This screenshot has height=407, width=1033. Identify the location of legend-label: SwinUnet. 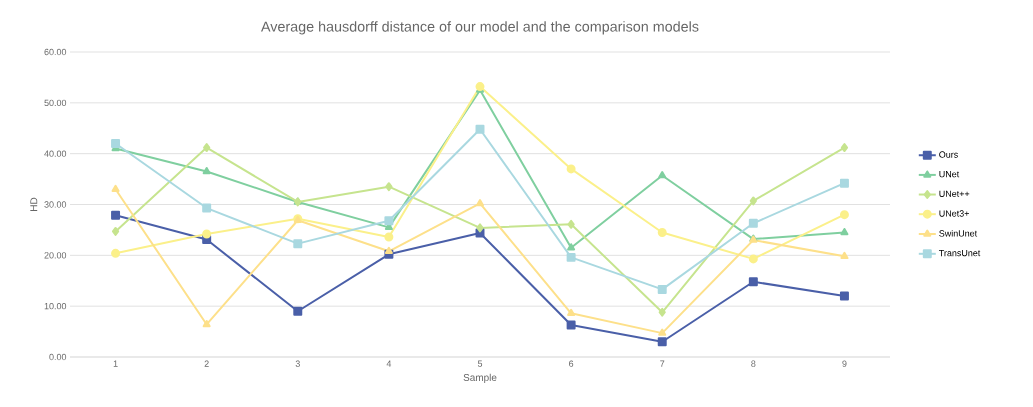
(958, 233).